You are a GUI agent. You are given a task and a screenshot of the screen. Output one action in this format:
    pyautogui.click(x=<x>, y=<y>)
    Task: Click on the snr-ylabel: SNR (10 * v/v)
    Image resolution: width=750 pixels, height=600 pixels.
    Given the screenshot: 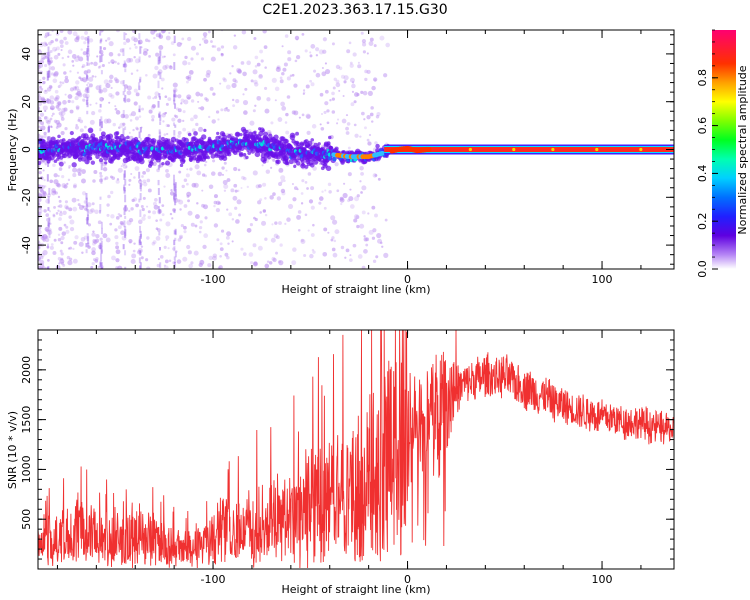 What is the action you would take?
    pyautogui.click(x=12, y=450)
    